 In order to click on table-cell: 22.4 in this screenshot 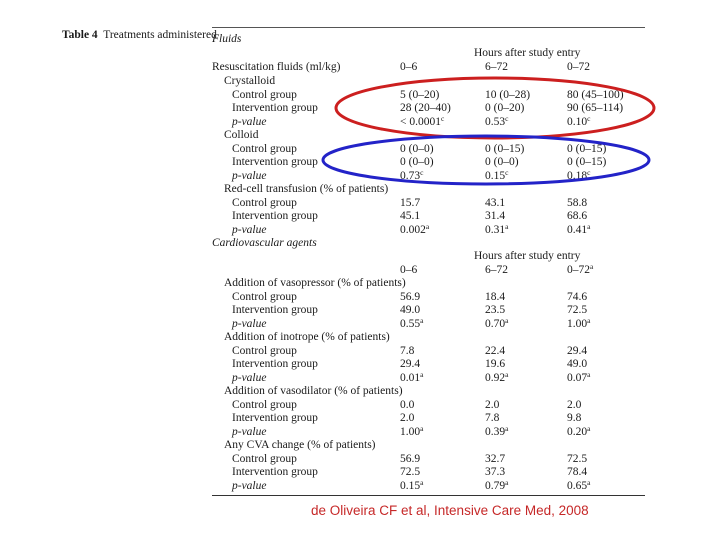, I will do `click(495, 350)`.